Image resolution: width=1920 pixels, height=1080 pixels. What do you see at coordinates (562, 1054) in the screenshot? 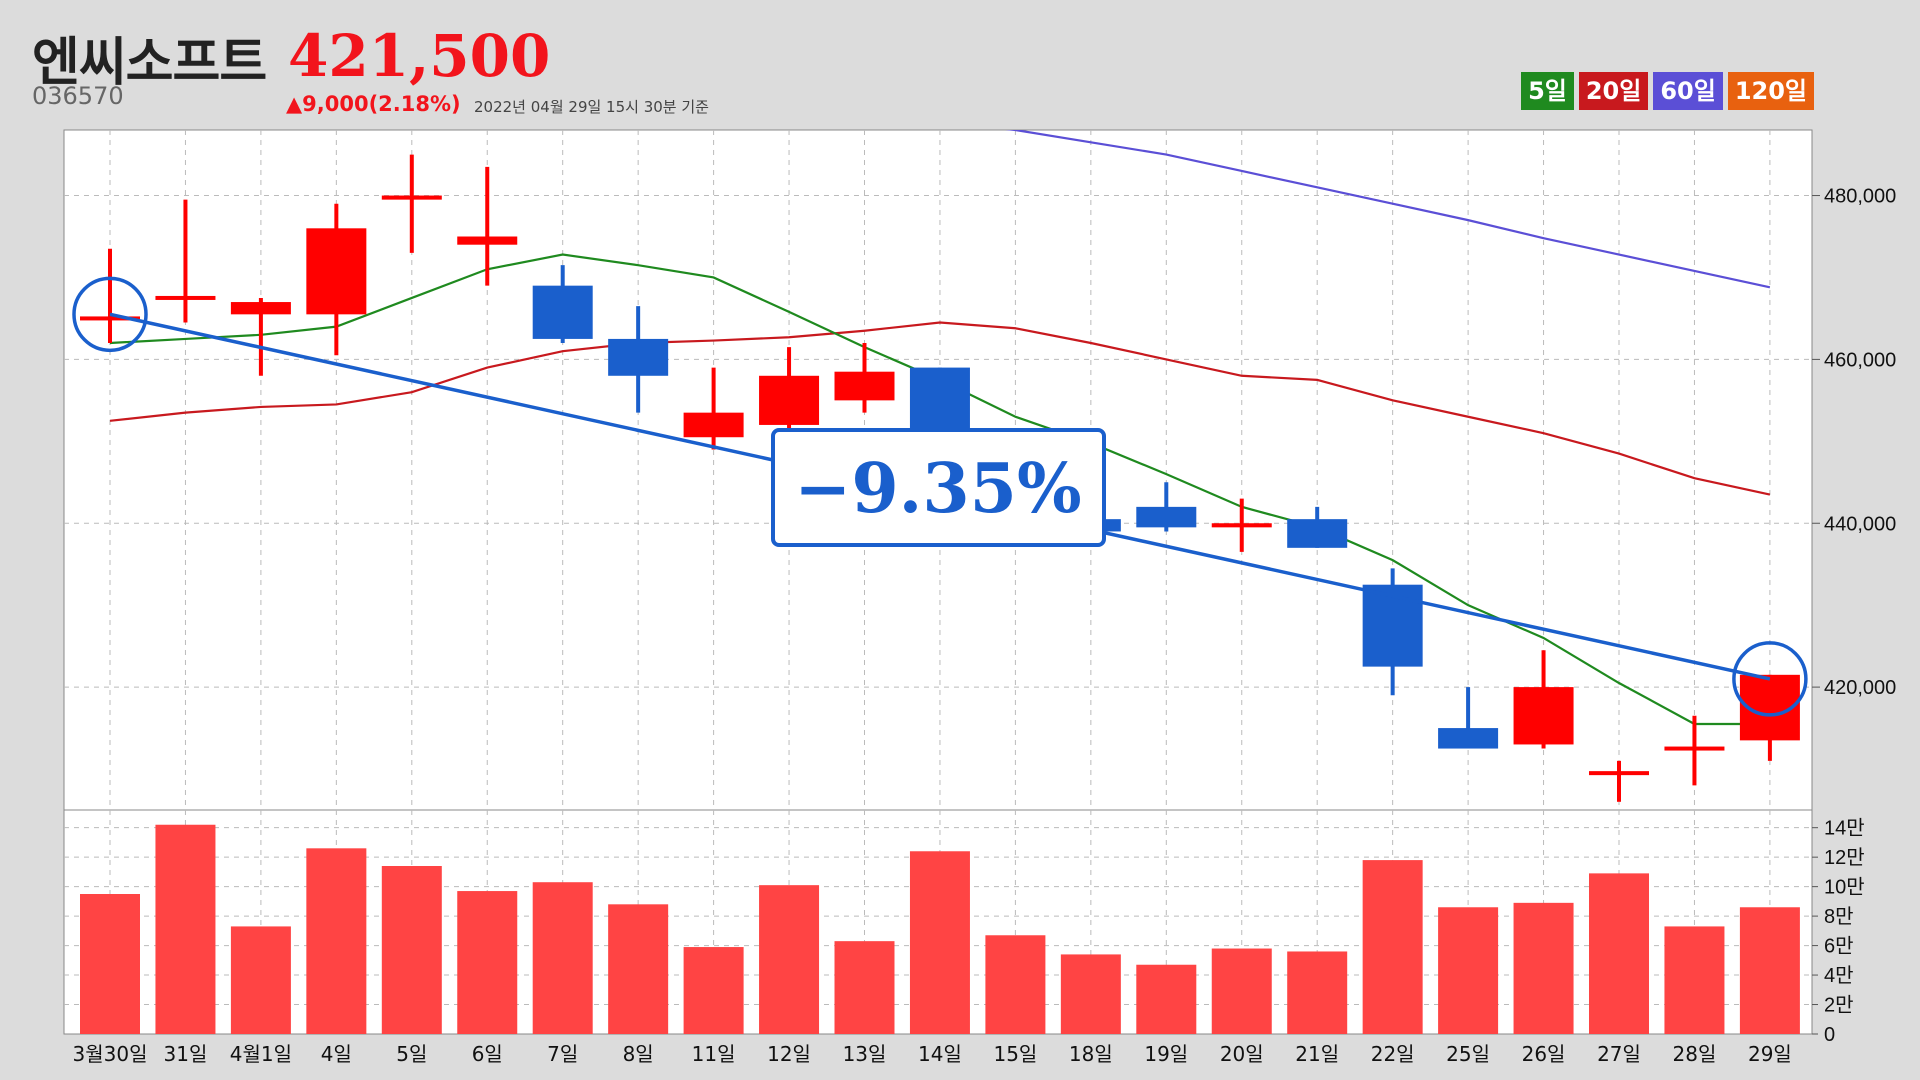
I see `x-tick-label: 7일` at bounding box center [562, 1054].